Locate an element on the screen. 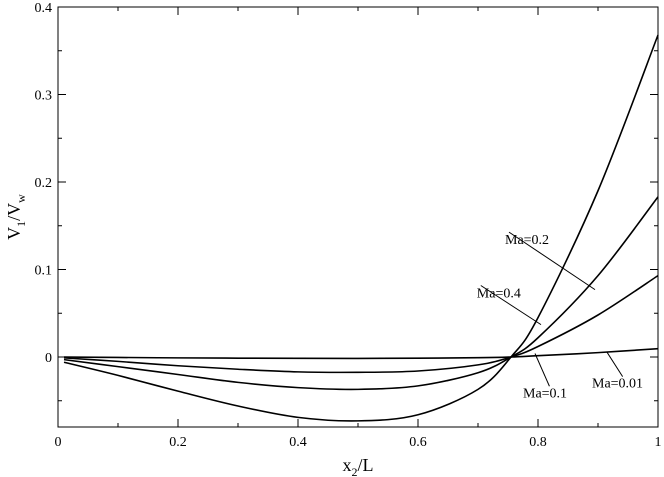 The height and width of the screenshot is (477, 664). x-tick-label: 1 is located at coordinates (658, 442).